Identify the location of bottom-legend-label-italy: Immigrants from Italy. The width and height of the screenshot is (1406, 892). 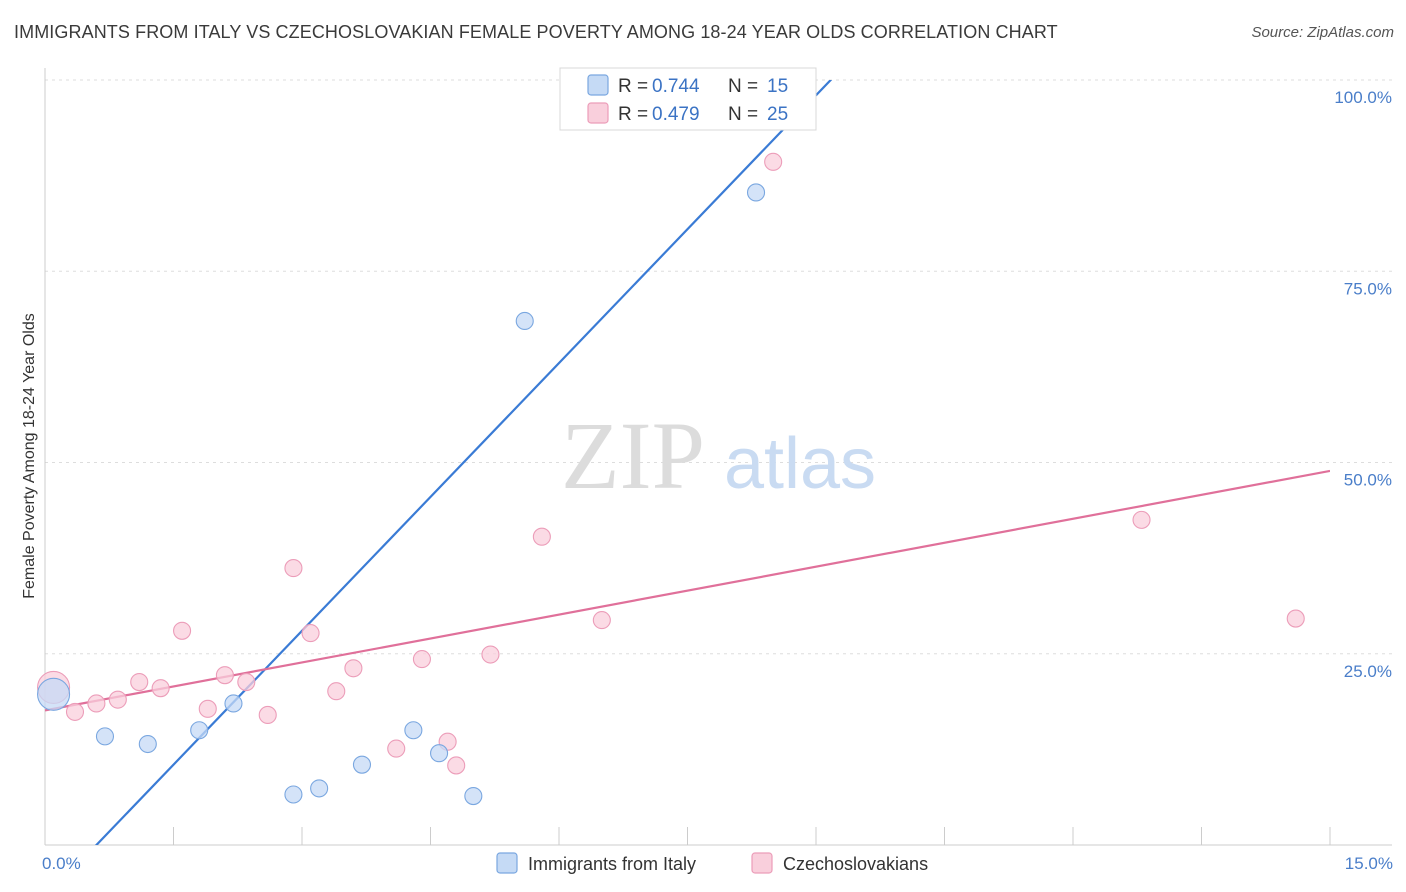
(612, 864).